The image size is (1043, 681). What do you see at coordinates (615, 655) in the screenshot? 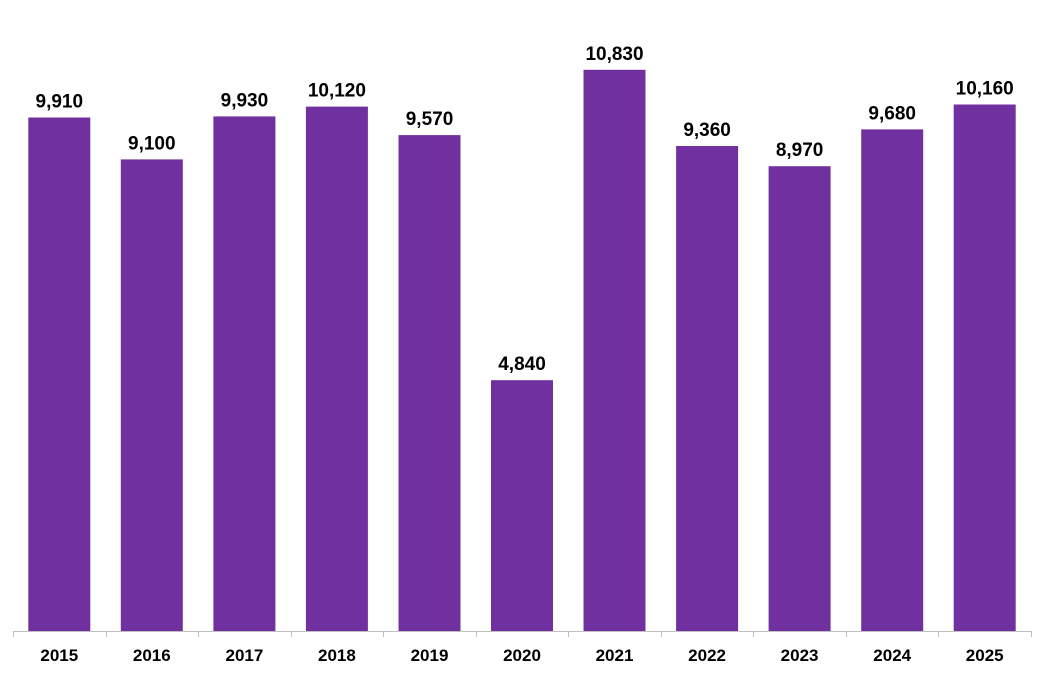
I see `x-tick-label-2021: 2021` at bounding box center [615, 655].